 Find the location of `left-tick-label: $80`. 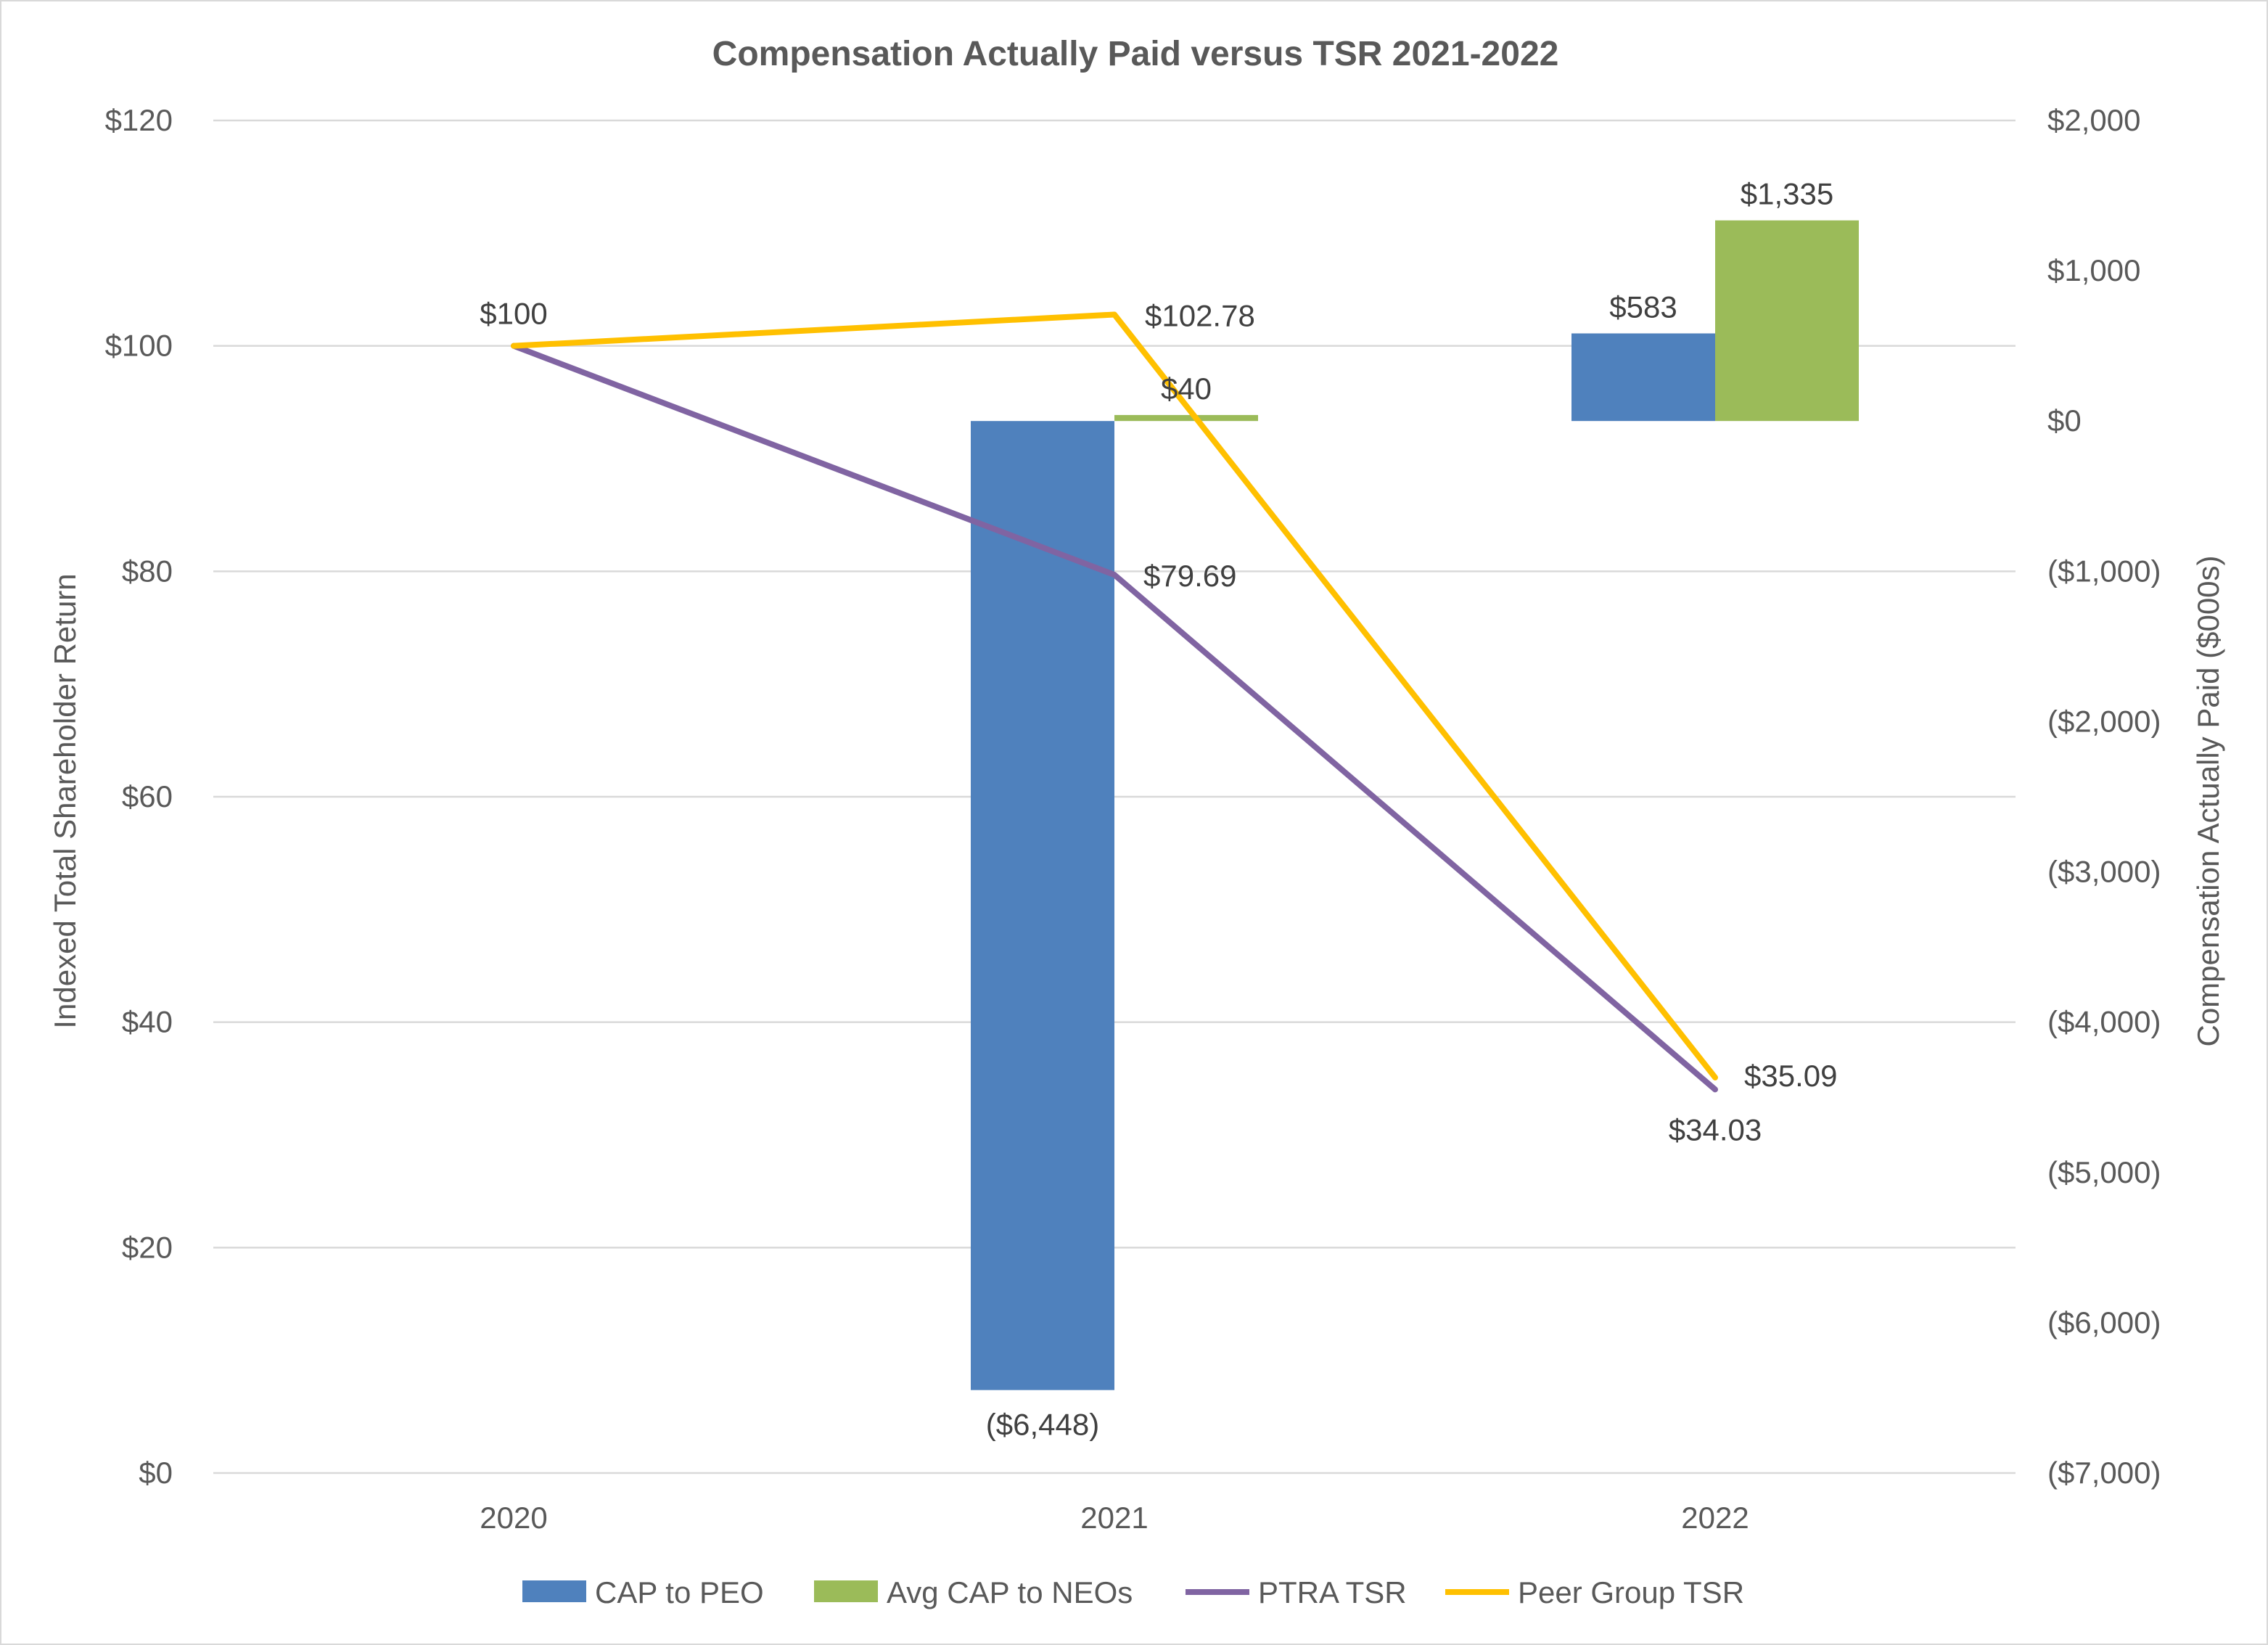

left-tick-label: $80 is located at coordinates (147, 571).